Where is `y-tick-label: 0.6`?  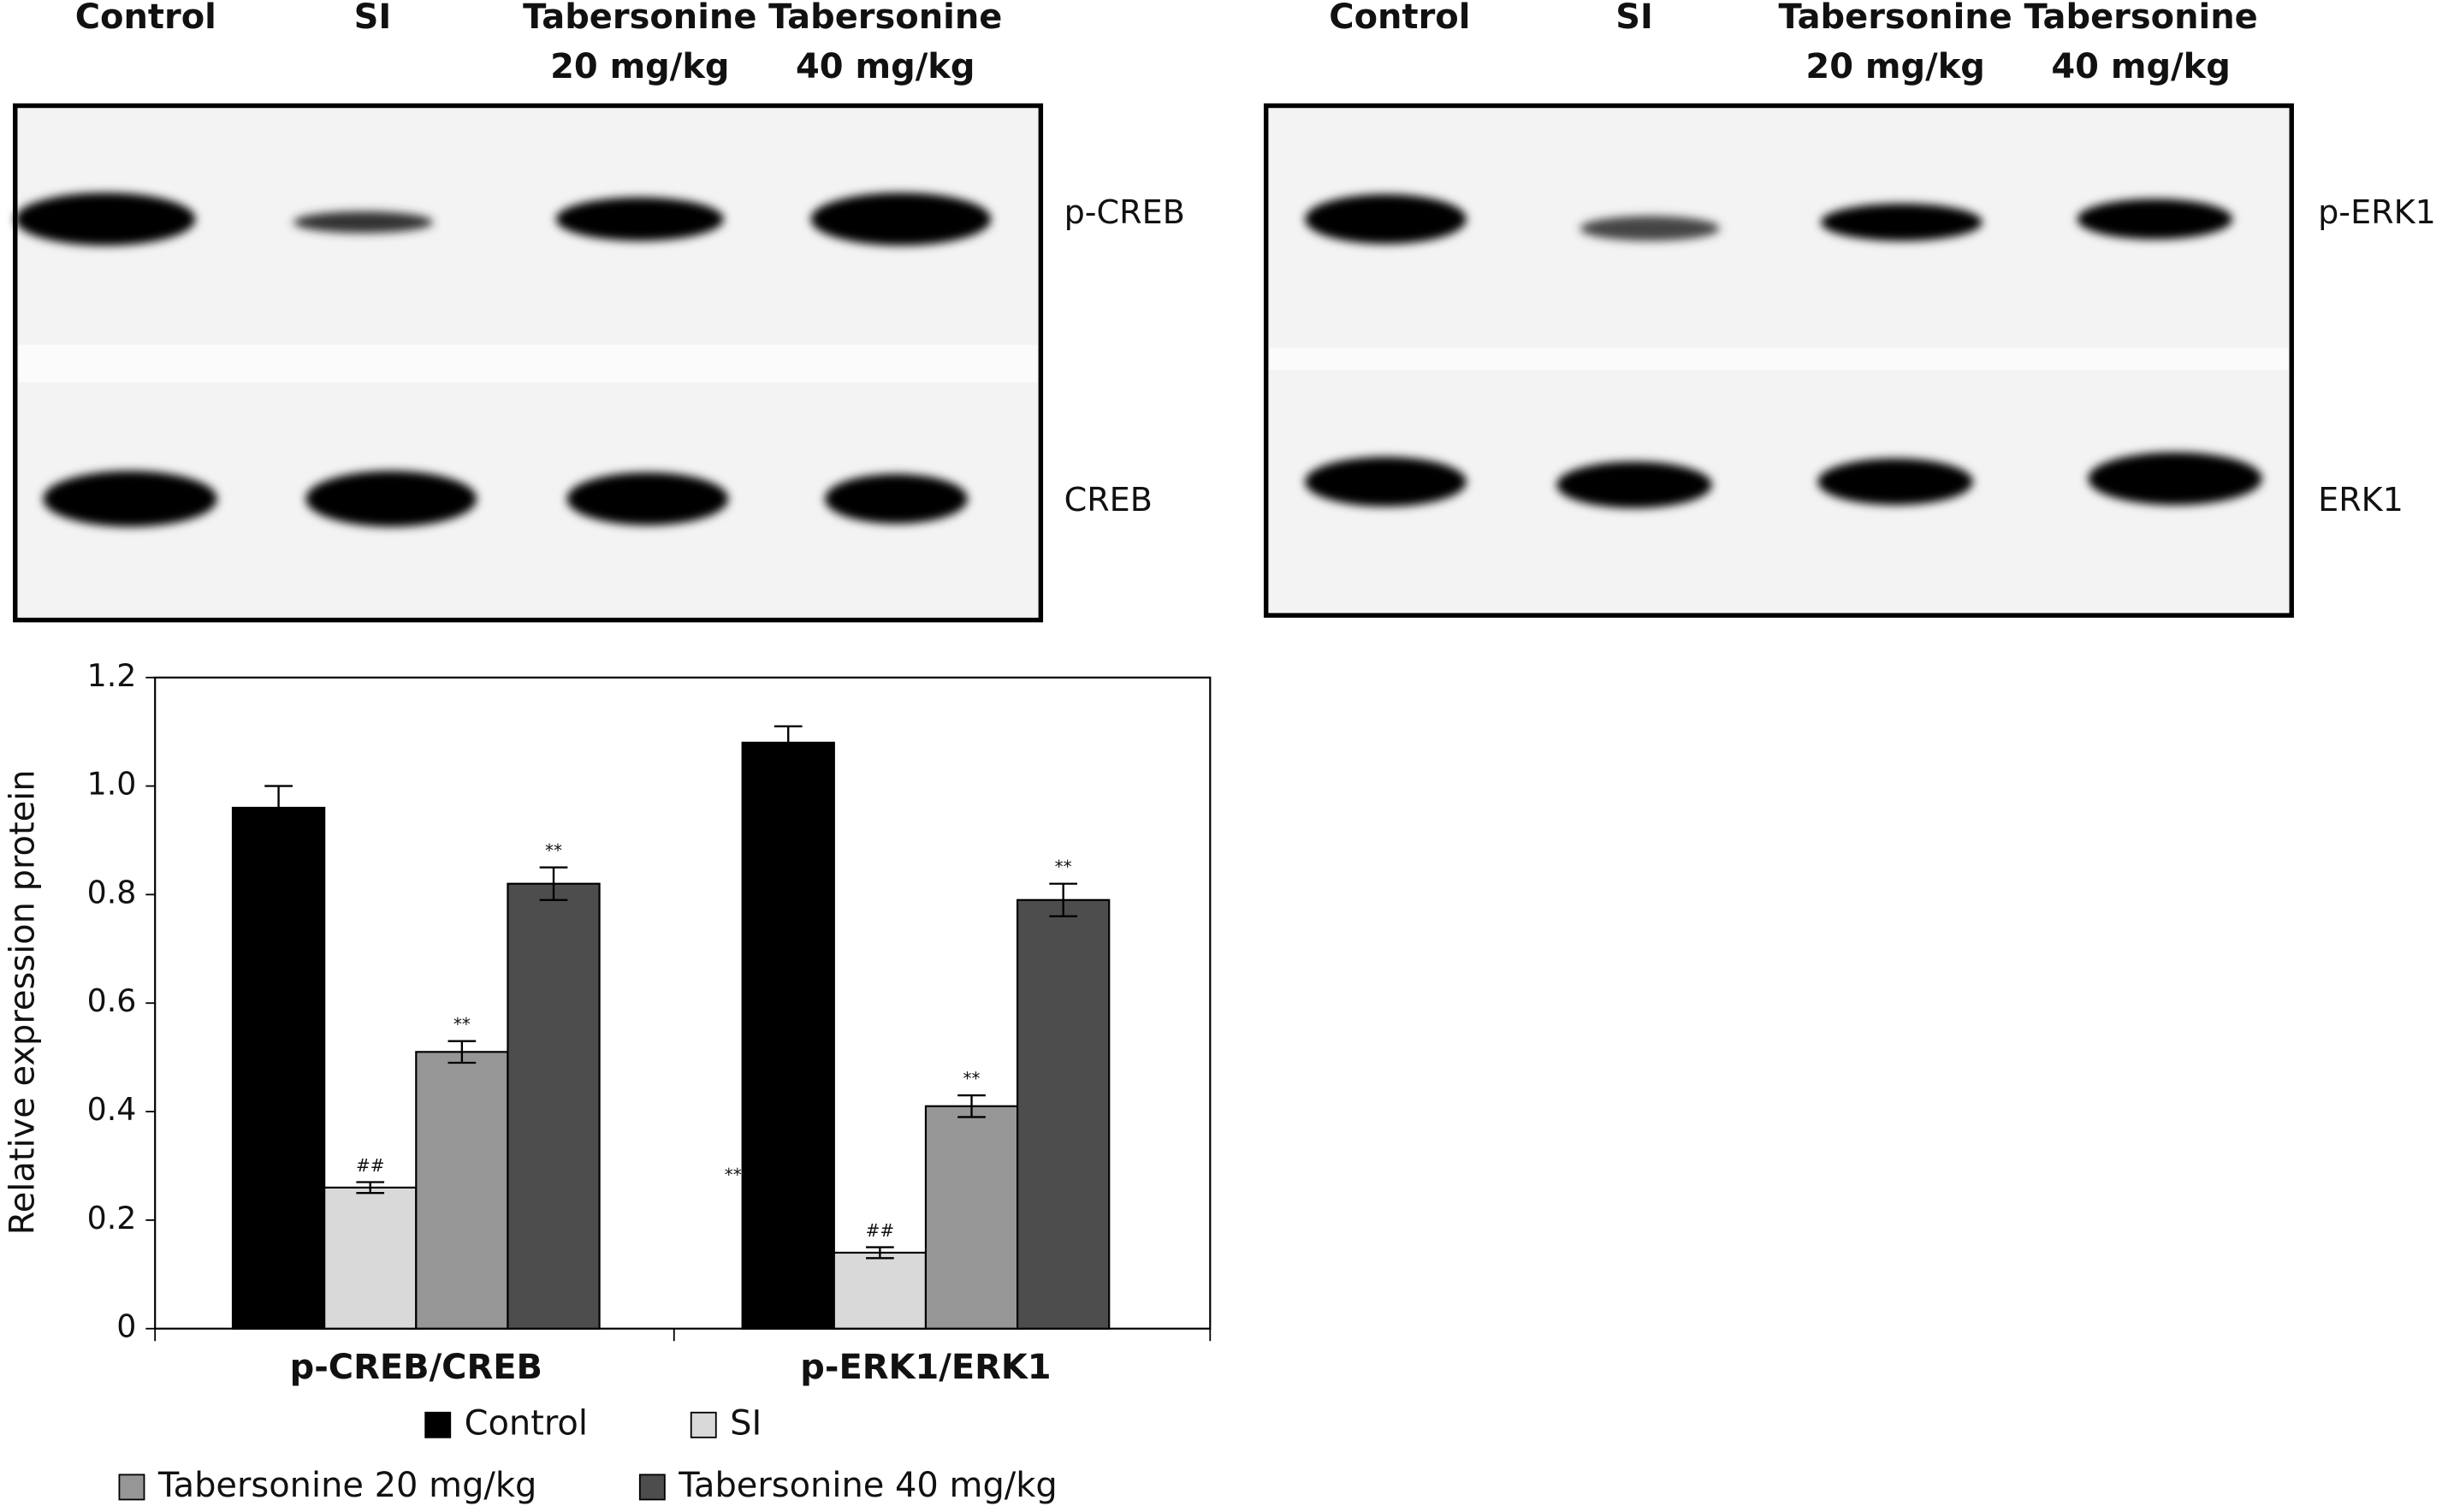
y-tick-label: 0.6 is located at coordinates (112, 1000).